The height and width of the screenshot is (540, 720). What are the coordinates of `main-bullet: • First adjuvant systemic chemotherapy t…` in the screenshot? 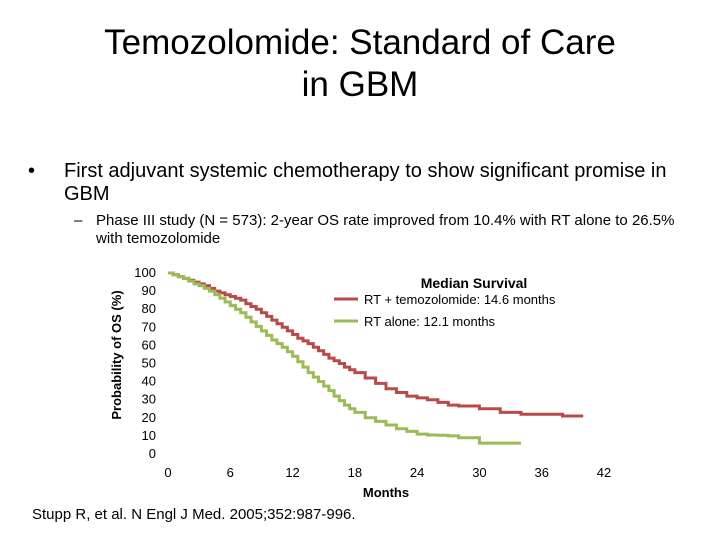 It's located at (363, 183).